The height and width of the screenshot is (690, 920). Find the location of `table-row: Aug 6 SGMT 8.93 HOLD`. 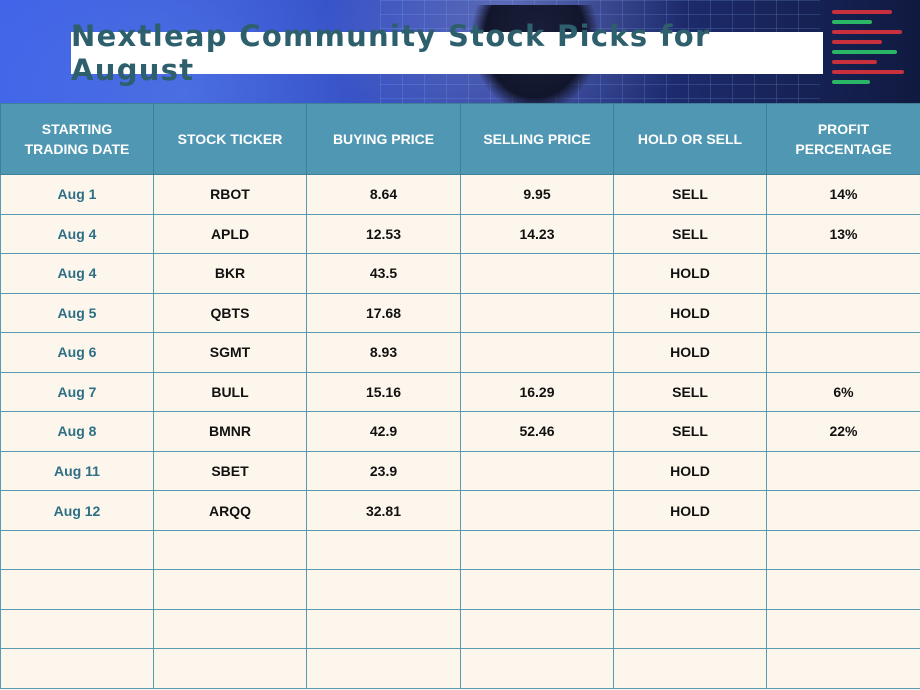

table-row: Aug 6 SGMT 8.93 HOLD is located at coordinates (460, 352).